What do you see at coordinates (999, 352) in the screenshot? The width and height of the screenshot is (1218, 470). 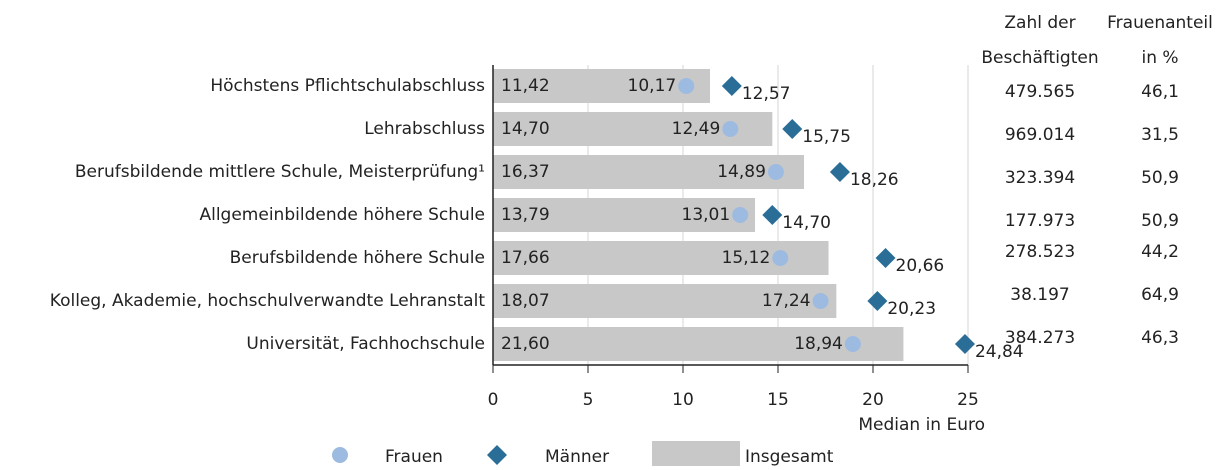 I see `value-label: 24,84` at bounding box center [999, 352].